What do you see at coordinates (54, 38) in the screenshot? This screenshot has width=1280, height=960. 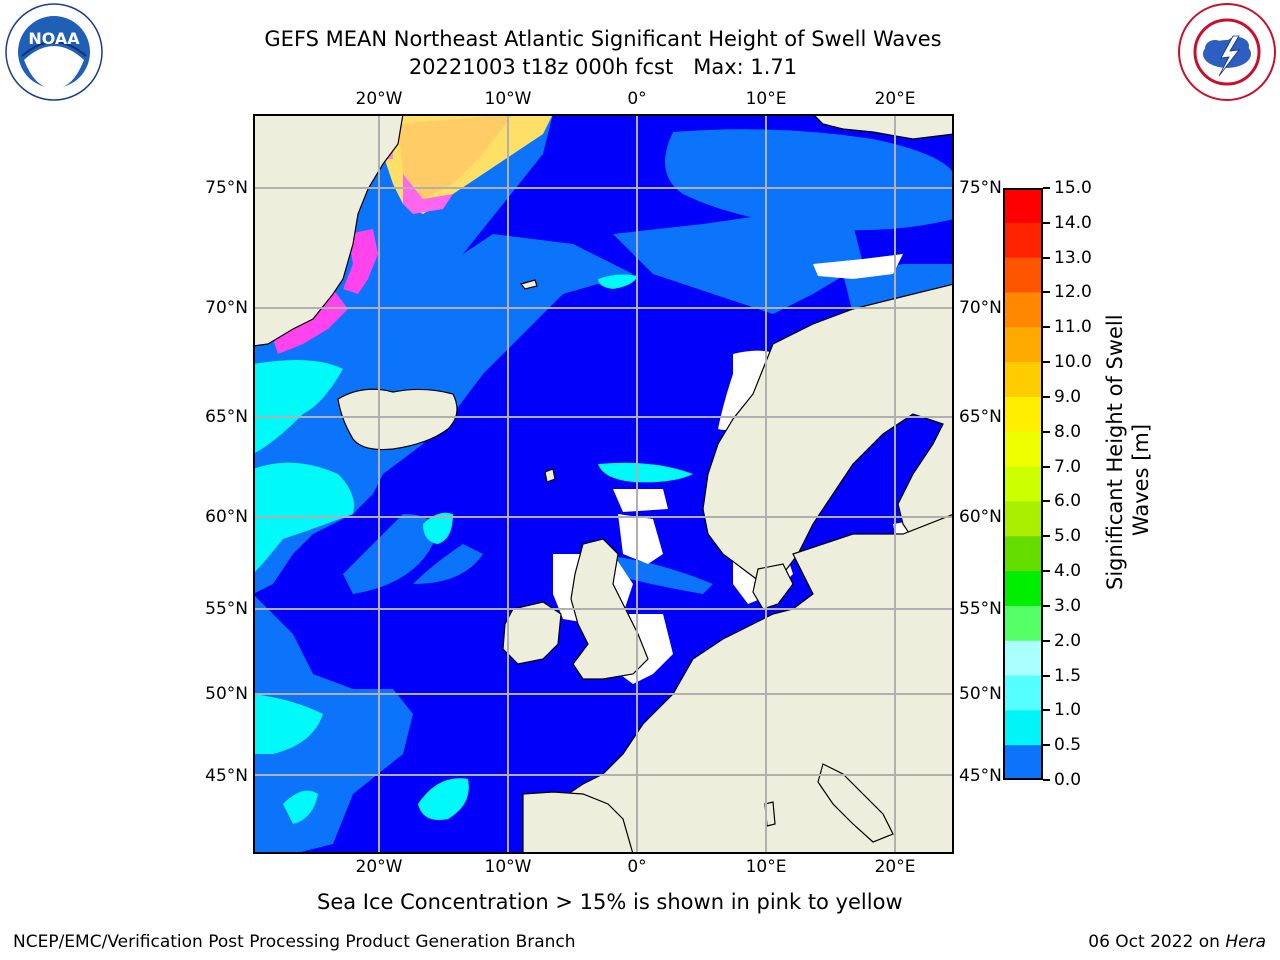 I see `svg-text: NOAA` at bounding box center [54, 38].